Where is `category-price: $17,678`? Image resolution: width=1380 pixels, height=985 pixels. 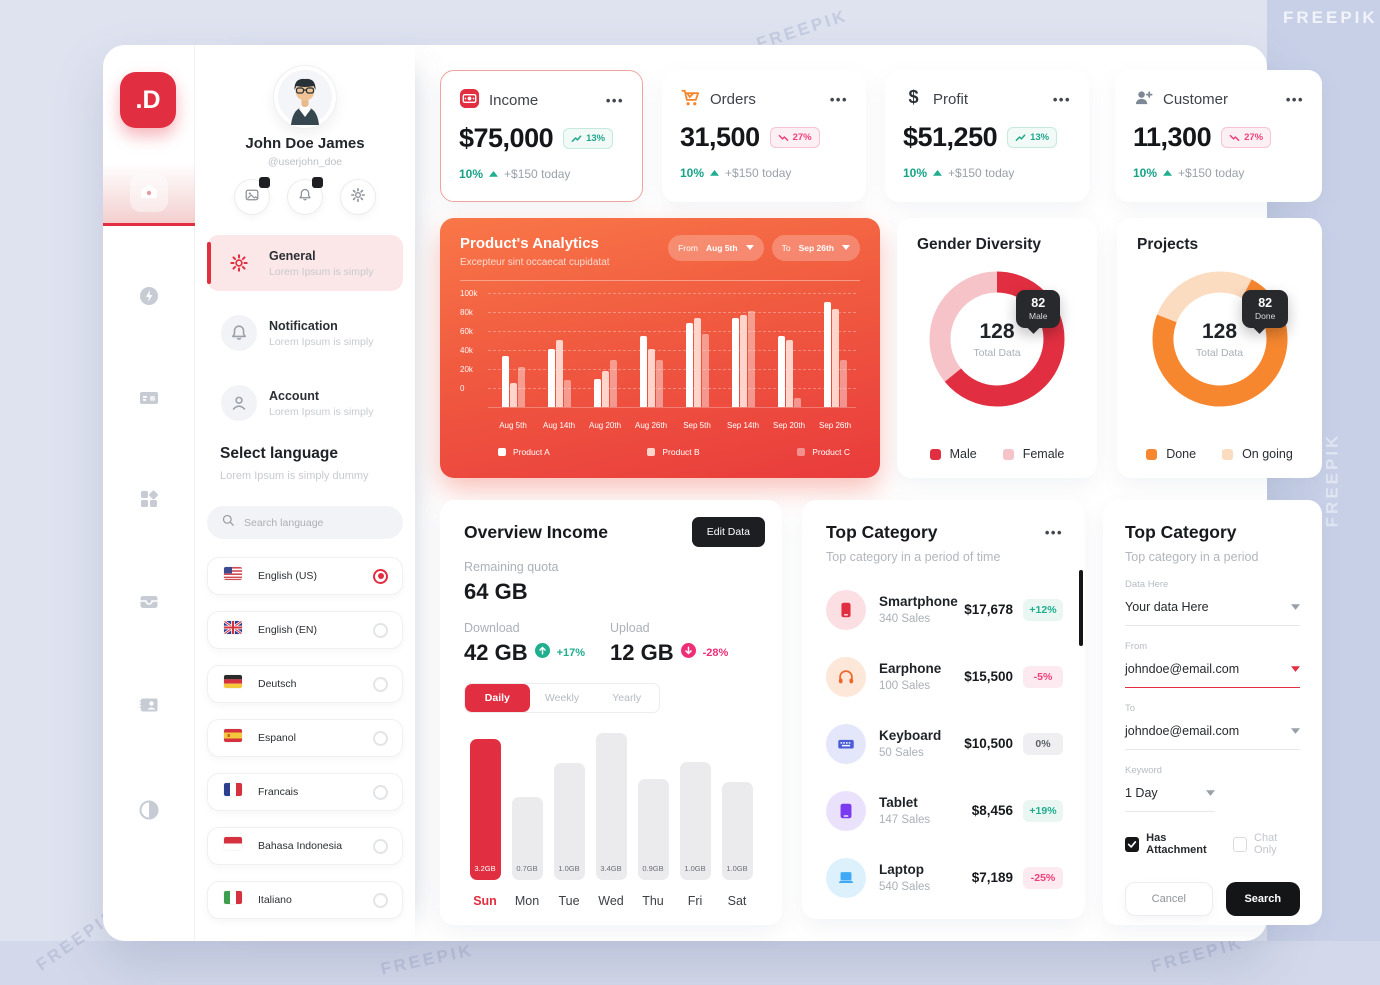
category-price: $17,678 is located at coordinates (988, 609).